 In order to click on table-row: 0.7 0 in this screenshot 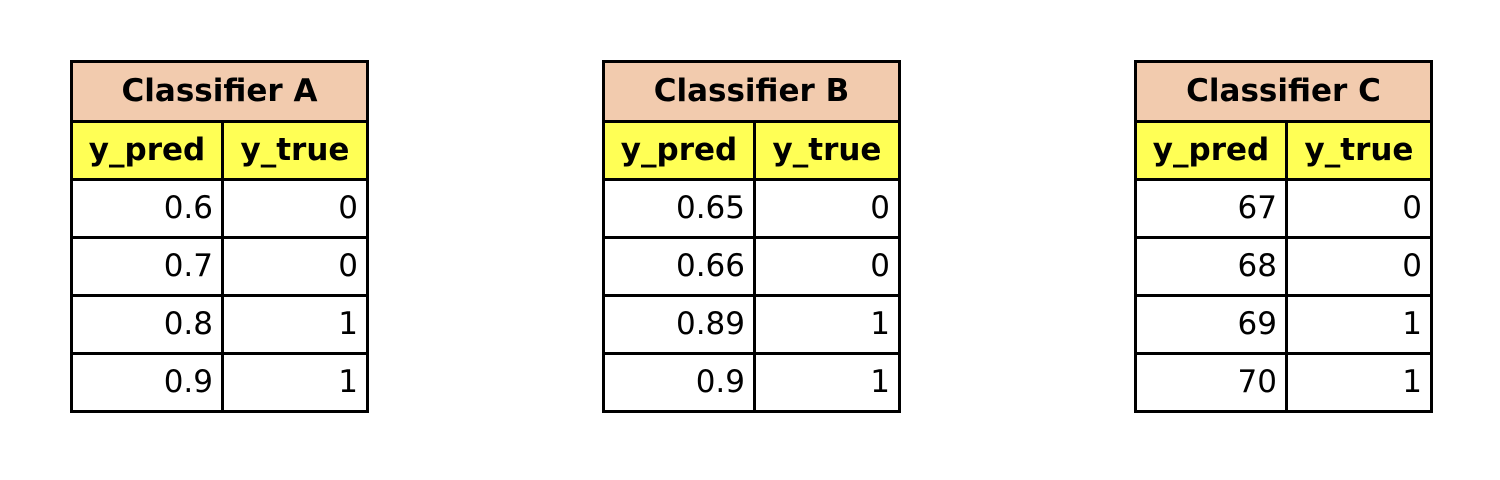, I will do `click(219, 266)`.